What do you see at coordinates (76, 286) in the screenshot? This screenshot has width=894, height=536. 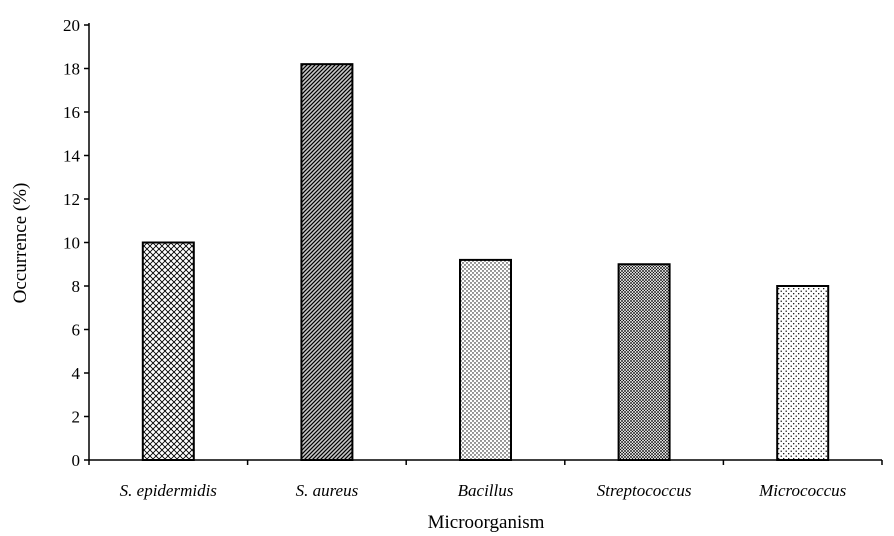 I see `y-tick-label: 8` at bounding box center [76, 286].